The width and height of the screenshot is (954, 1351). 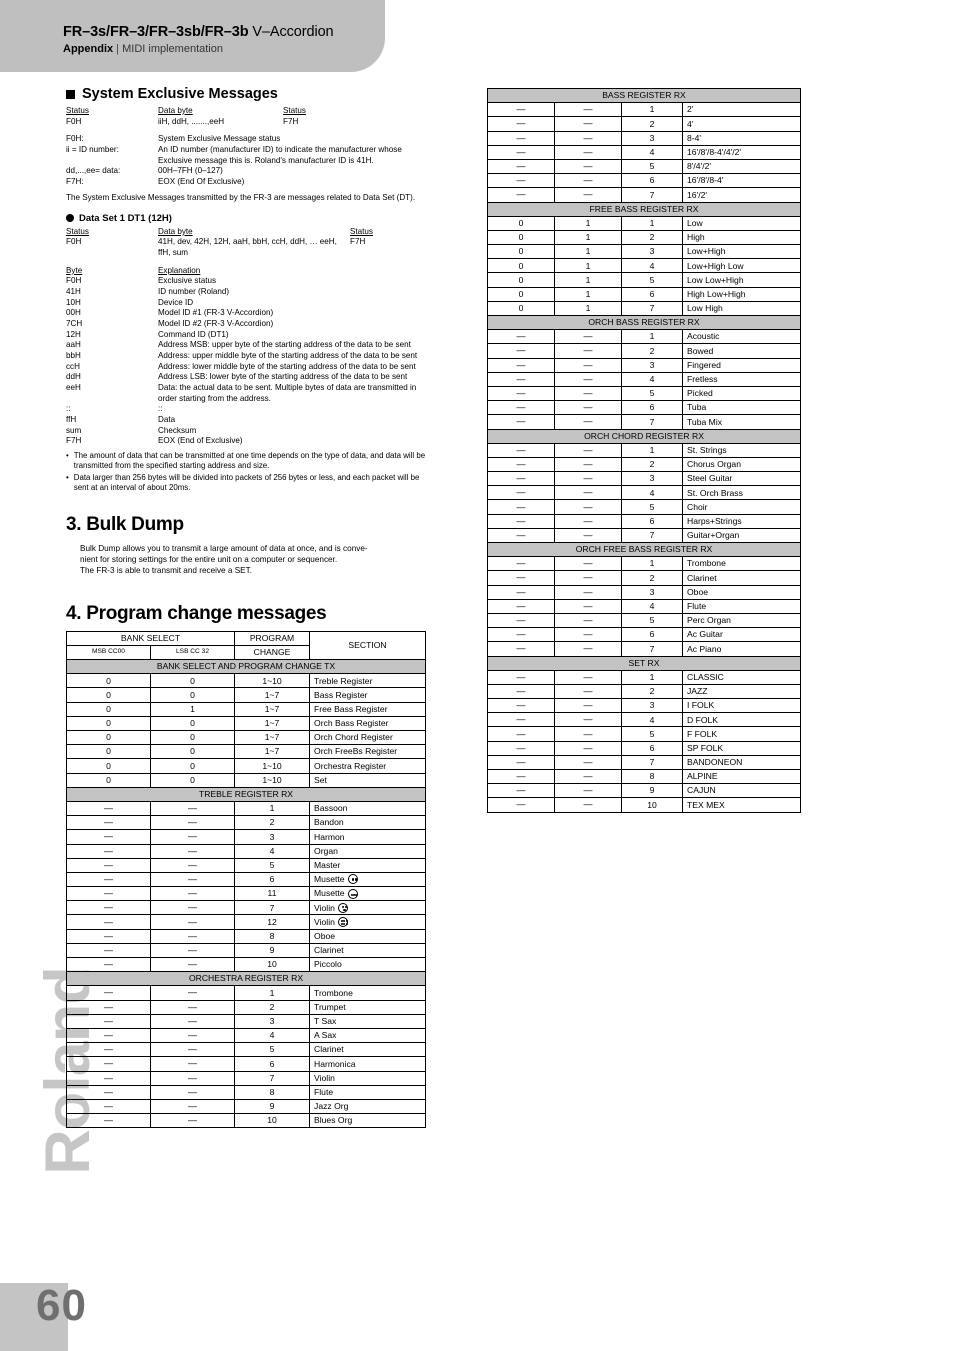 I want to click on cell-section: Fretless, so click(x=741, y=379).